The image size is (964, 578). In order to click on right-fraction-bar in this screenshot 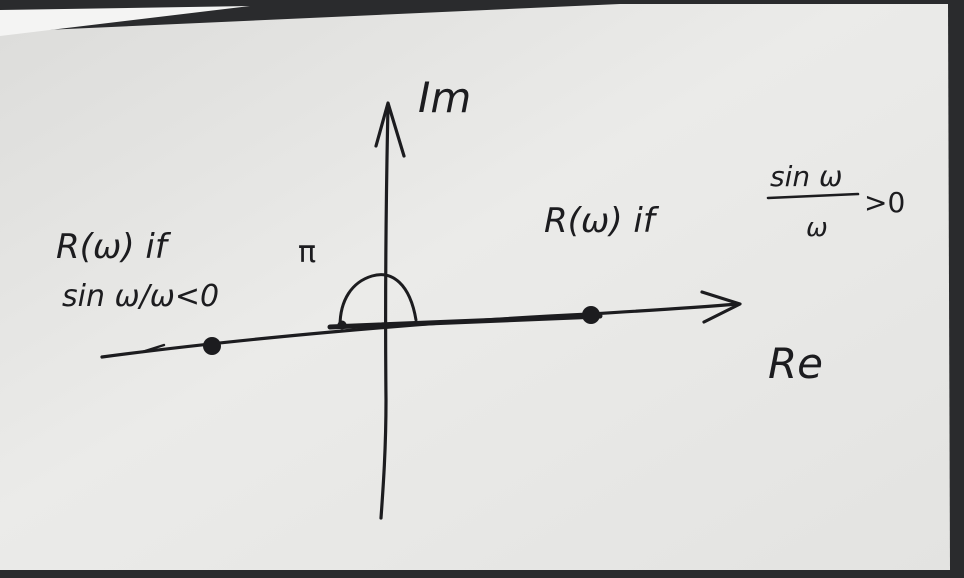, I will do `click(813, 196)`.